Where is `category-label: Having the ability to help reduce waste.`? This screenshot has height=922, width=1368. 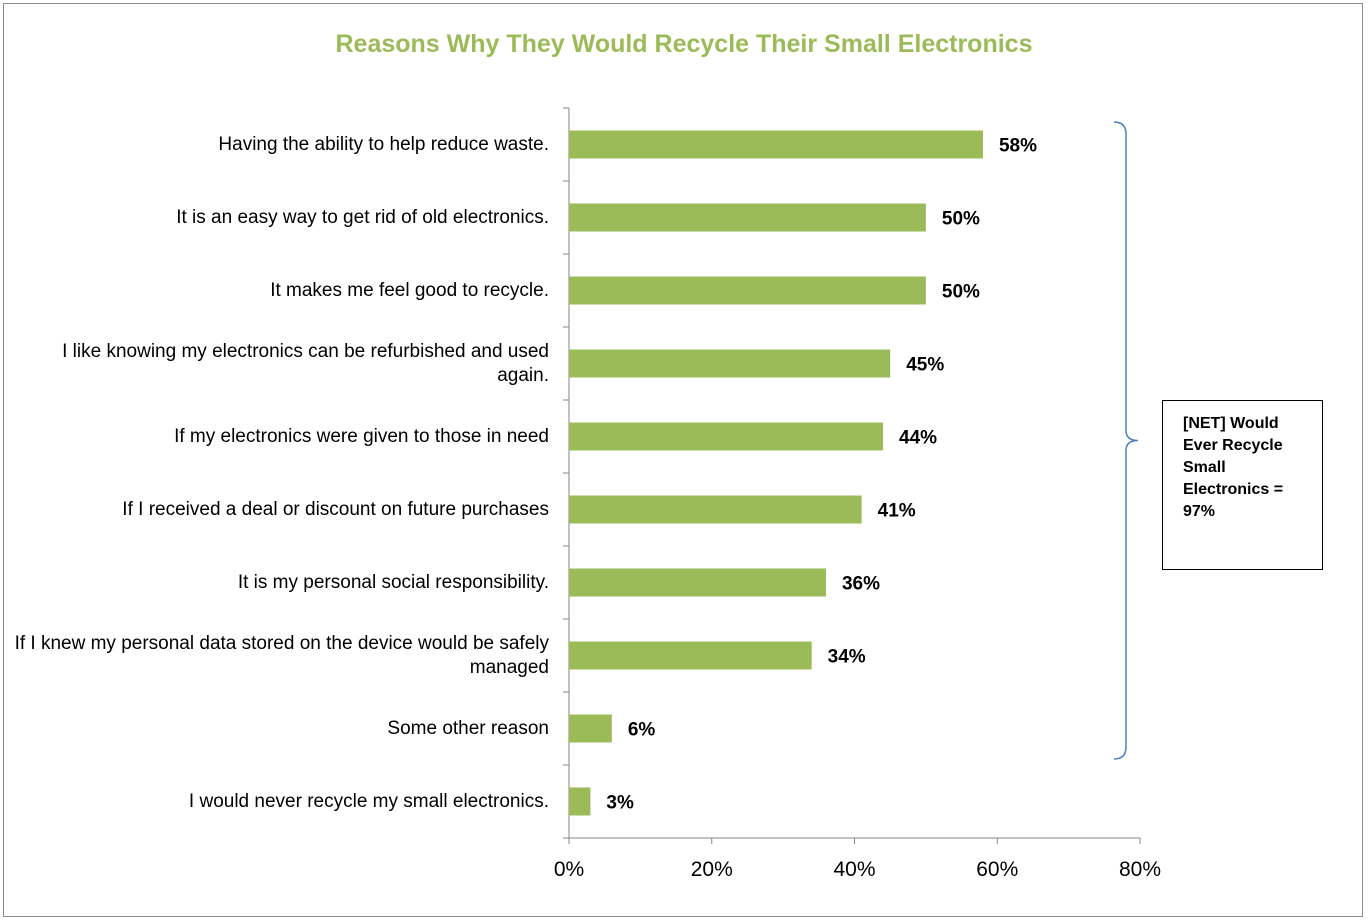
category-label: Having the ability to help reduce waste. is located at coordinates (383, 144).